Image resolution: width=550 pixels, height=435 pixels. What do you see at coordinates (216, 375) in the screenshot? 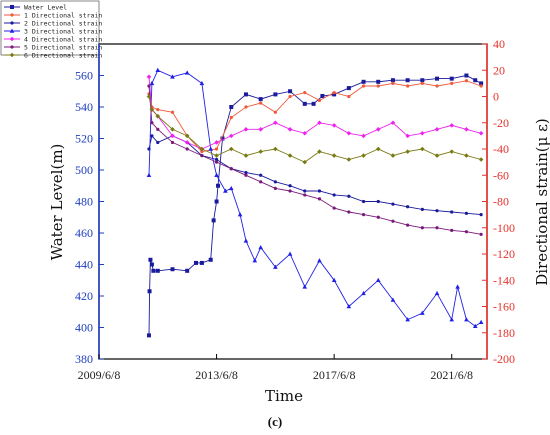
I see `x-tick-label: 2013/6/8` at bounding box center [216, 375].